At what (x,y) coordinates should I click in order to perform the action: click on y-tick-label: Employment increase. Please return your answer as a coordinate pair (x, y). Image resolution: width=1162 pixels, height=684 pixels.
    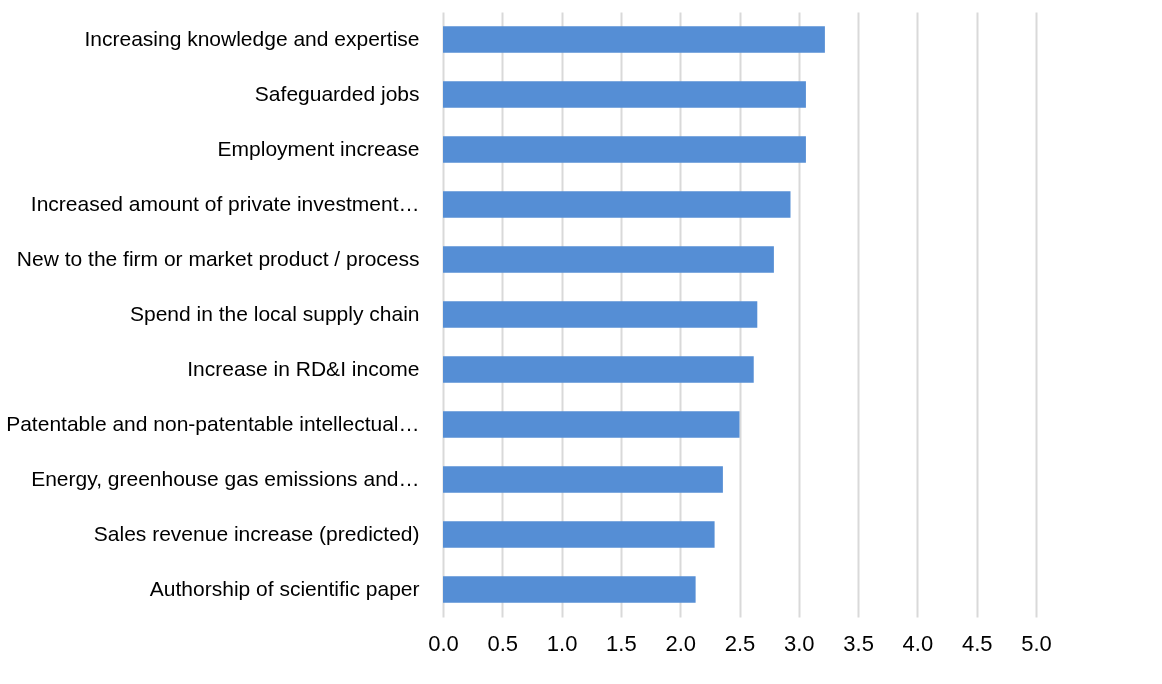
    Looking at the image, I should click on (318, 148).